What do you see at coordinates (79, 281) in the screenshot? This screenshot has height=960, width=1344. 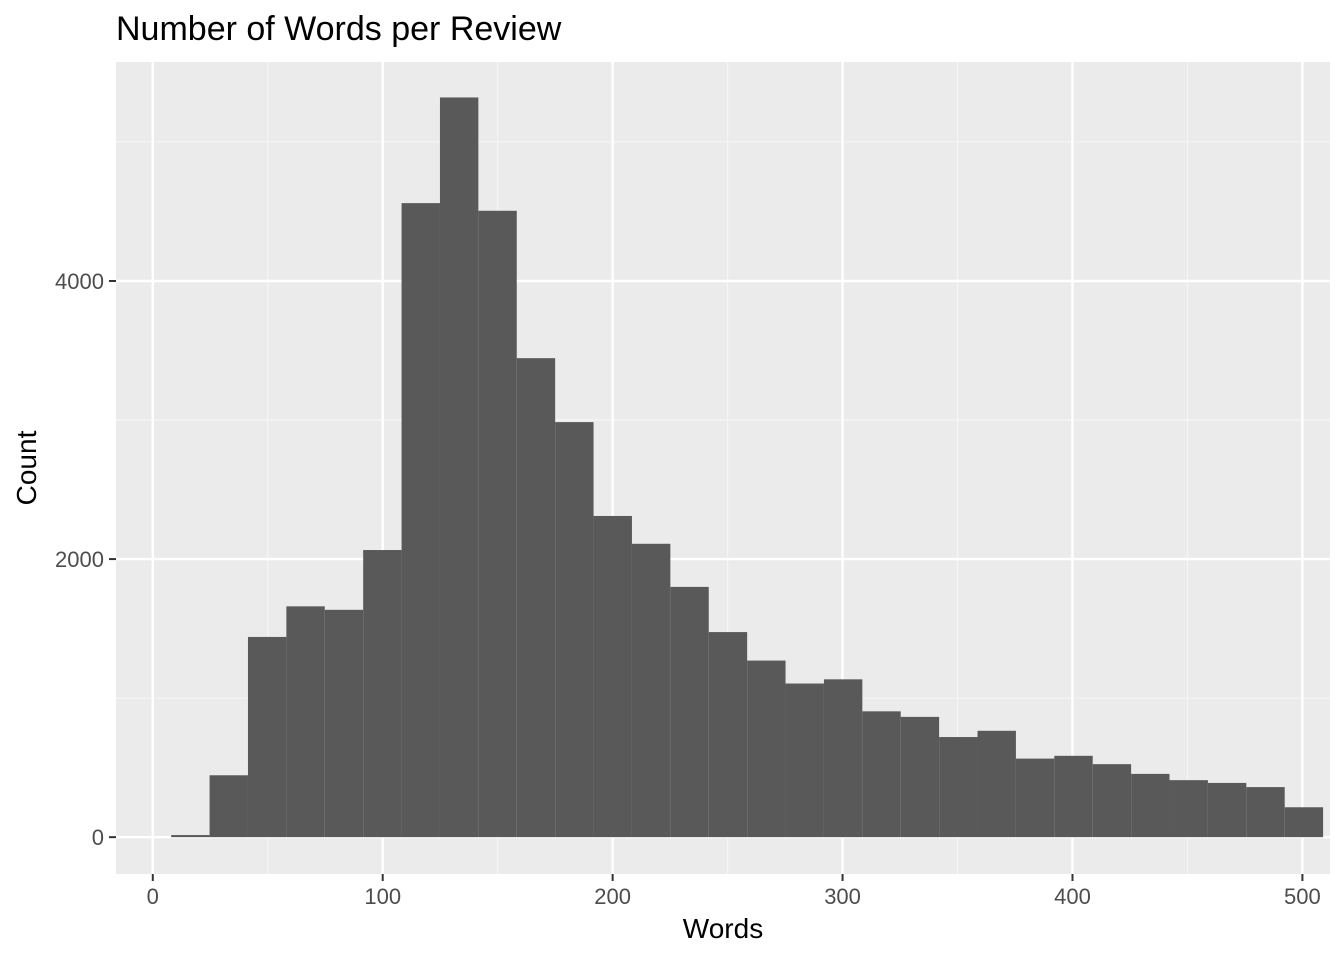 I see `y-tick-label: 4000` at bounding box center [79, 281].